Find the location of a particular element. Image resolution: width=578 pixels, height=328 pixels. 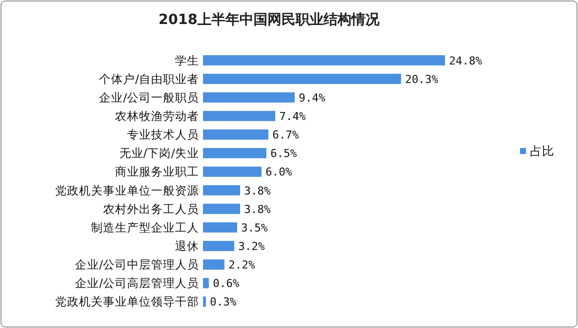

data-label: 3.2% is located at coordinates (252, 246).